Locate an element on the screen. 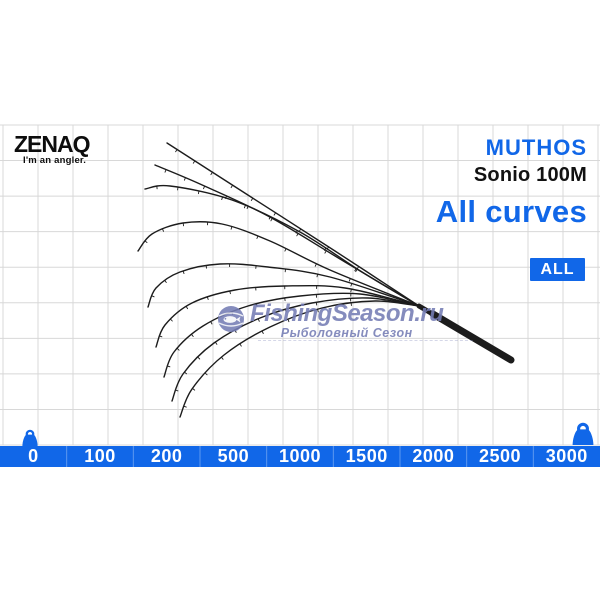 The width and height of the screenshot is (600, 600). axis-tick-label: 200 is located at coordinates (166, 456).